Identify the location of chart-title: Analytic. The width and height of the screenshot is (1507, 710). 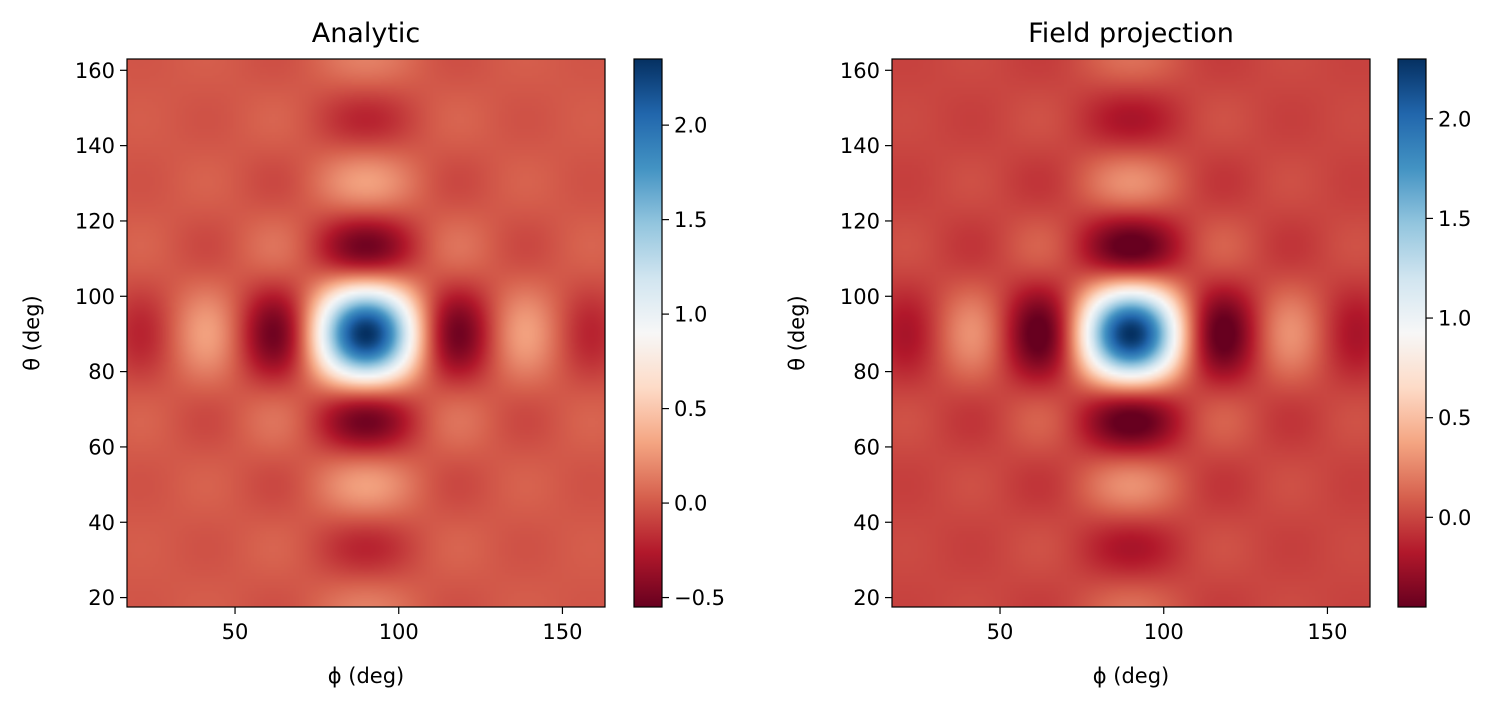
(366, 33).